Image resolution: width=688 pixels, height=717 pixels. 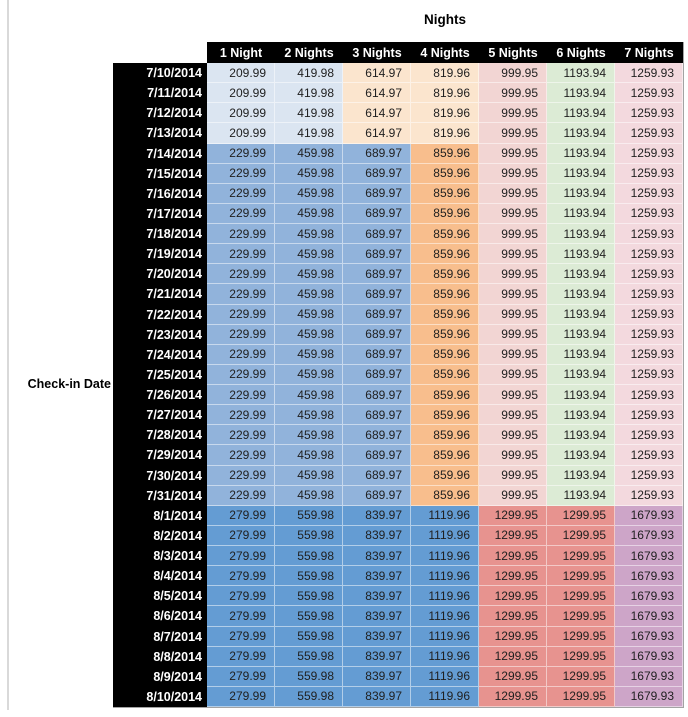 I want to click on date-cell: 7/18/2014, so click(x=160, y=234).